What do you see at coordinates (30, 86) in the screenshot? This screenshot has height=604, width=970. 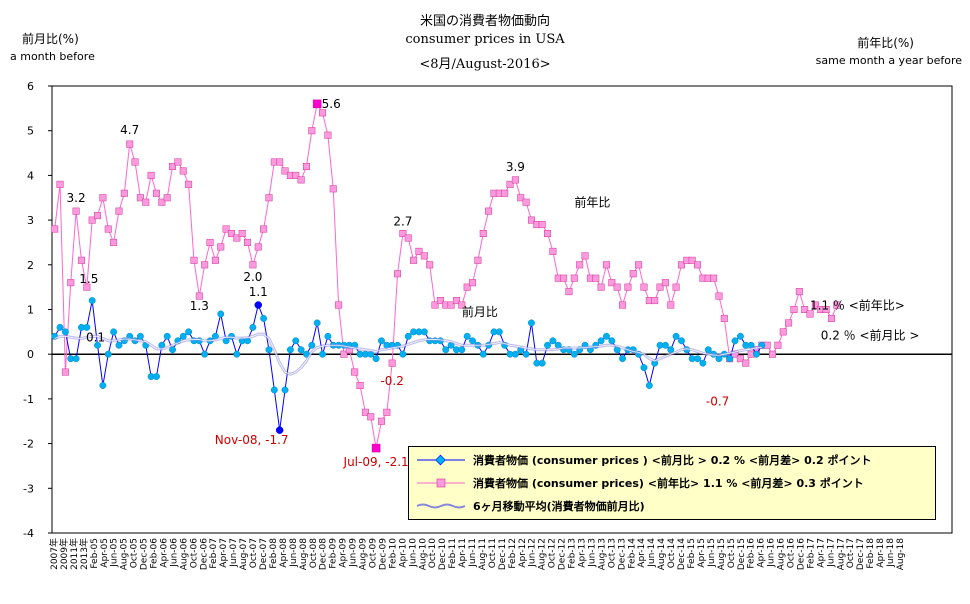 I see `y-tick-label: 6` at bounding box center [30, 86].